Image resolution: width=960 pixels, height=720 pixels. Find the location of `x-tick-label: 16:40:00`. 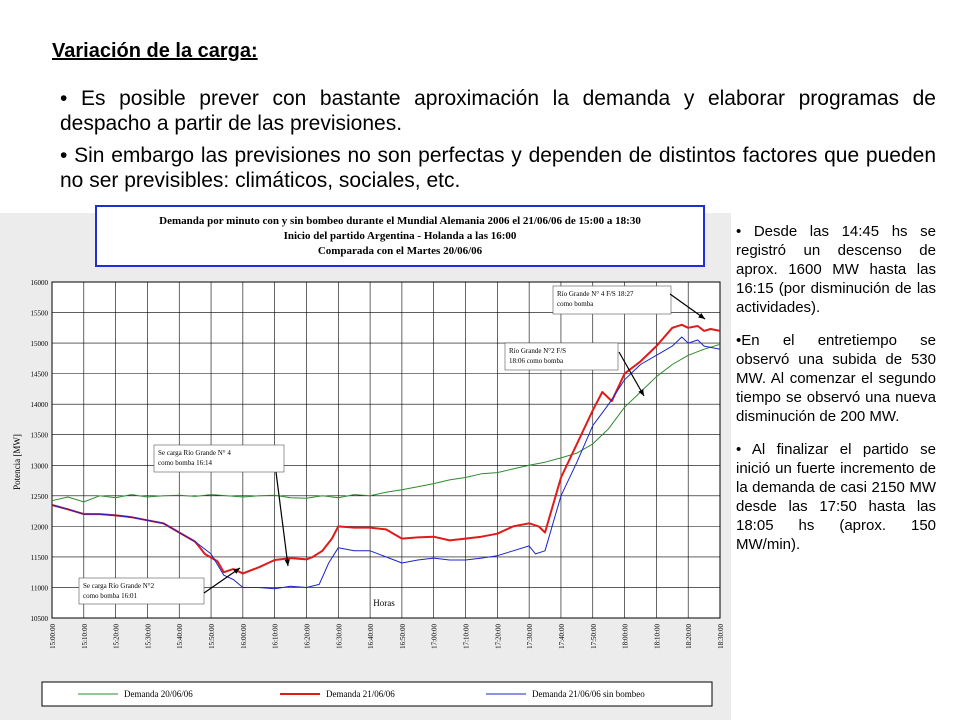

x-tick-label: 16:40:00 is located at coordinates (371, 636).